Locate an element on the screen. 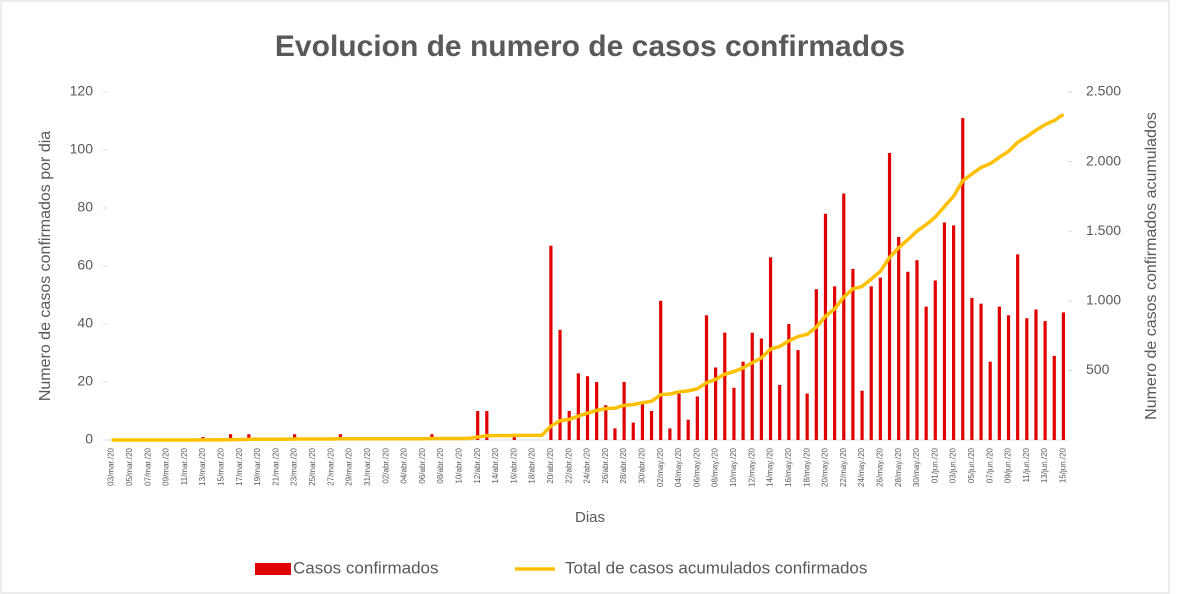  y2-tick-label: 2.500 is located at coordinates (1103, 91).